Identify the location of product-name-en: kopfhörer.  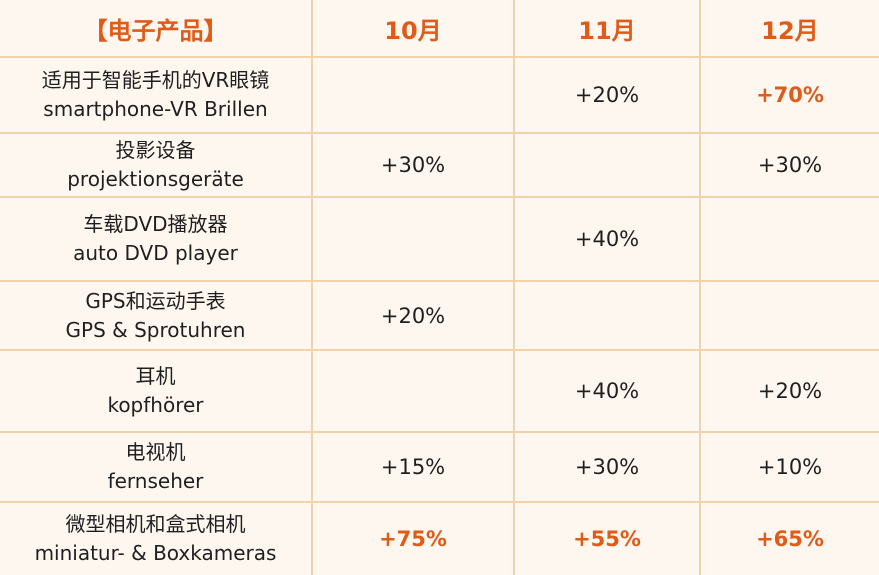
(155, 405).